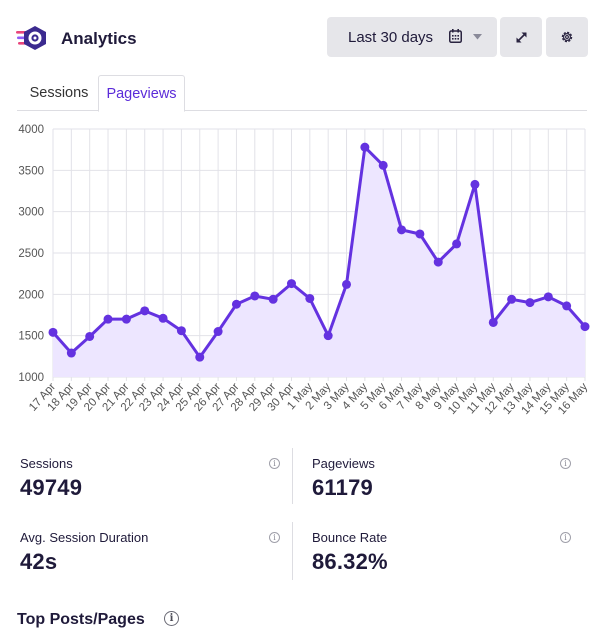  I want to click on date-range-button: Last 30 days, so click(412, 37).